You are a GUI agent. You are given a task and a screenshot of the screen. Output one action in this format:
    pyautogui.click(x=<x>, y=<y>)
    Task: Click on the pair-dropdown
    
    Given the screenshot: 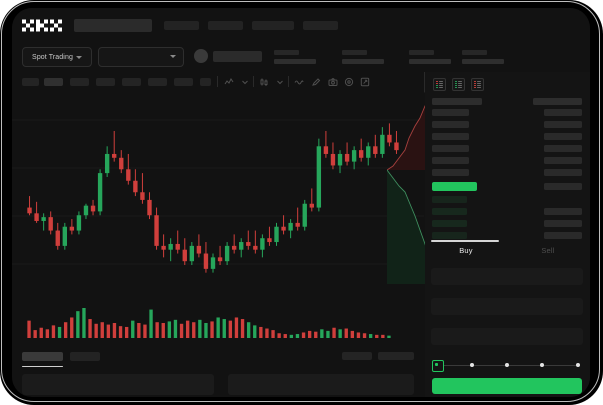 What is the action you would take?
    pyautogui.click(x=141, y=57)
    